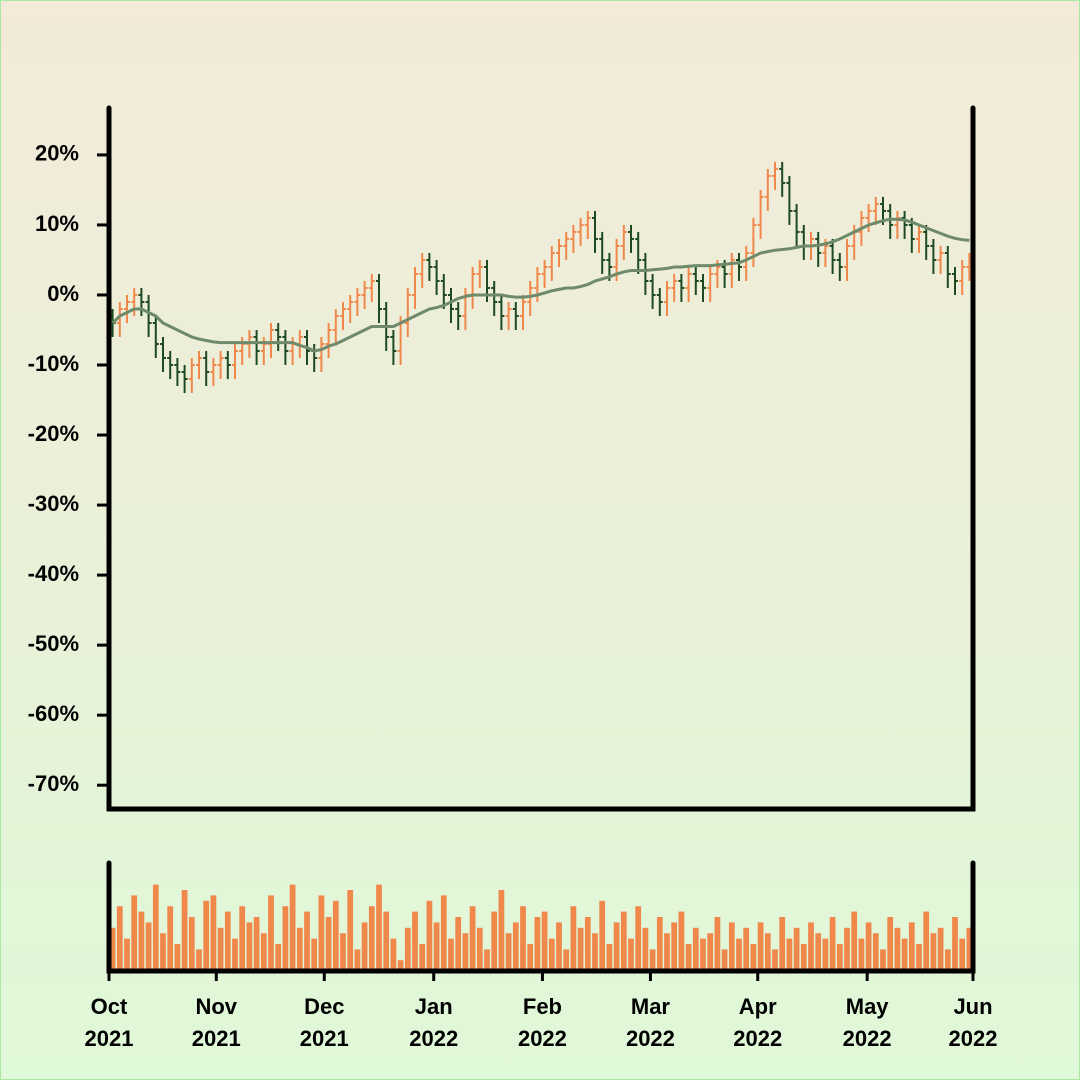  Describe the element at coordinates (109, 1022) in the screenshot. I see `x-tick-label: Oct 2021` at that location.